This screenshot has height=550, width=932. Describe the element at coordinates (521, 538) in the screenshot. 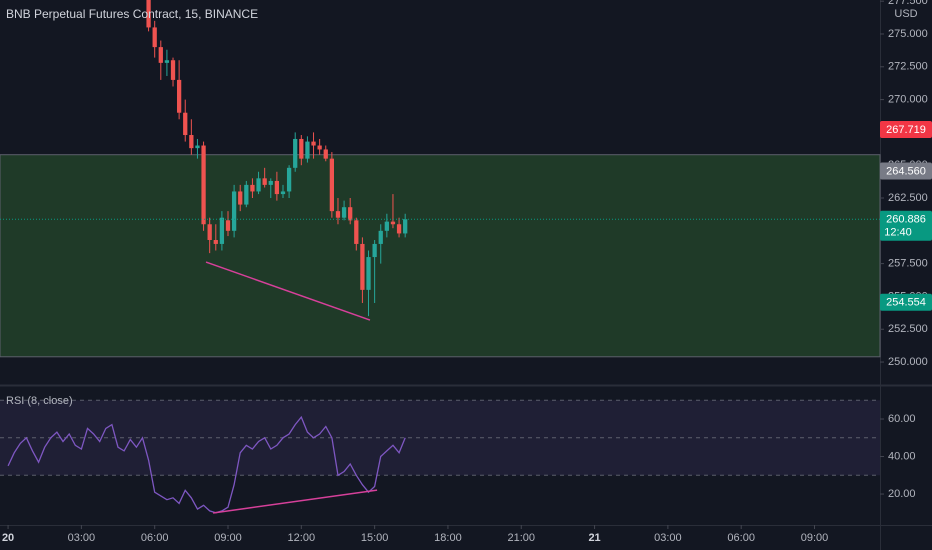

I see `x-tick-label: 21:00` at that location.